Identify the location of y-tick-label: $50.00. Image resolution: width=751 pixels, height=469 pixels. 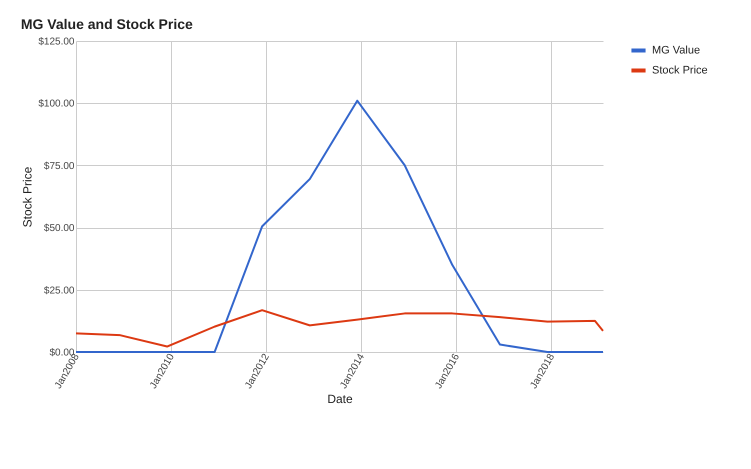
(59, 228).